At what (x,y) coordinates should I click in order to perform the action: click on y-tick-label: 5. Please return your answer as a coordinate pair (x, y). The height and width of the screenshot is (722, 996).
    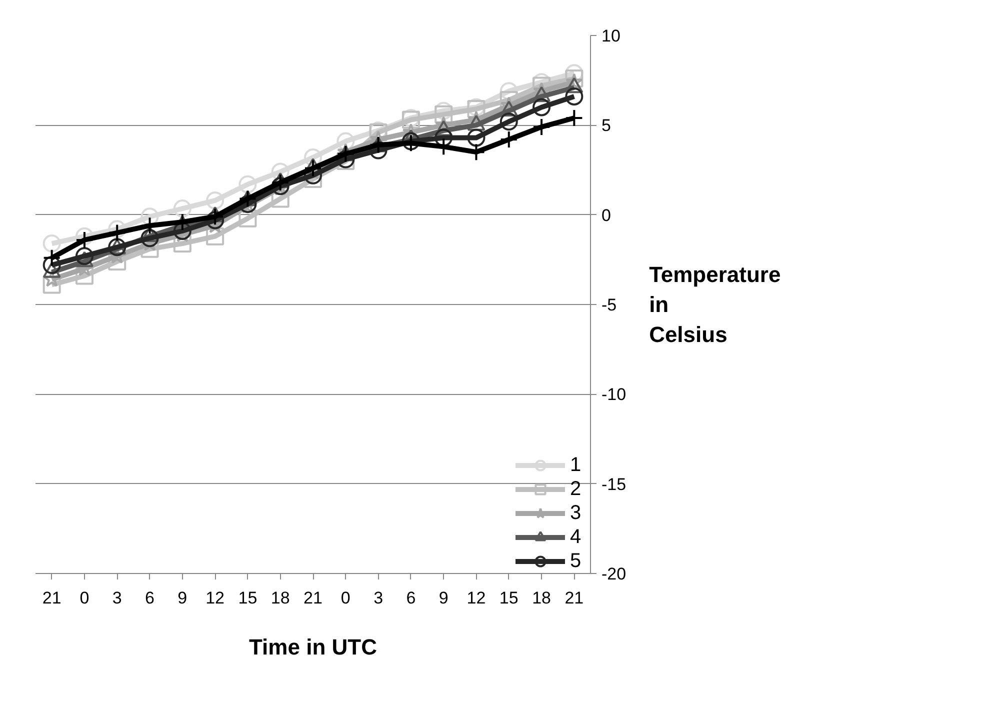
    Looking at the image, I should click on (606, 126).